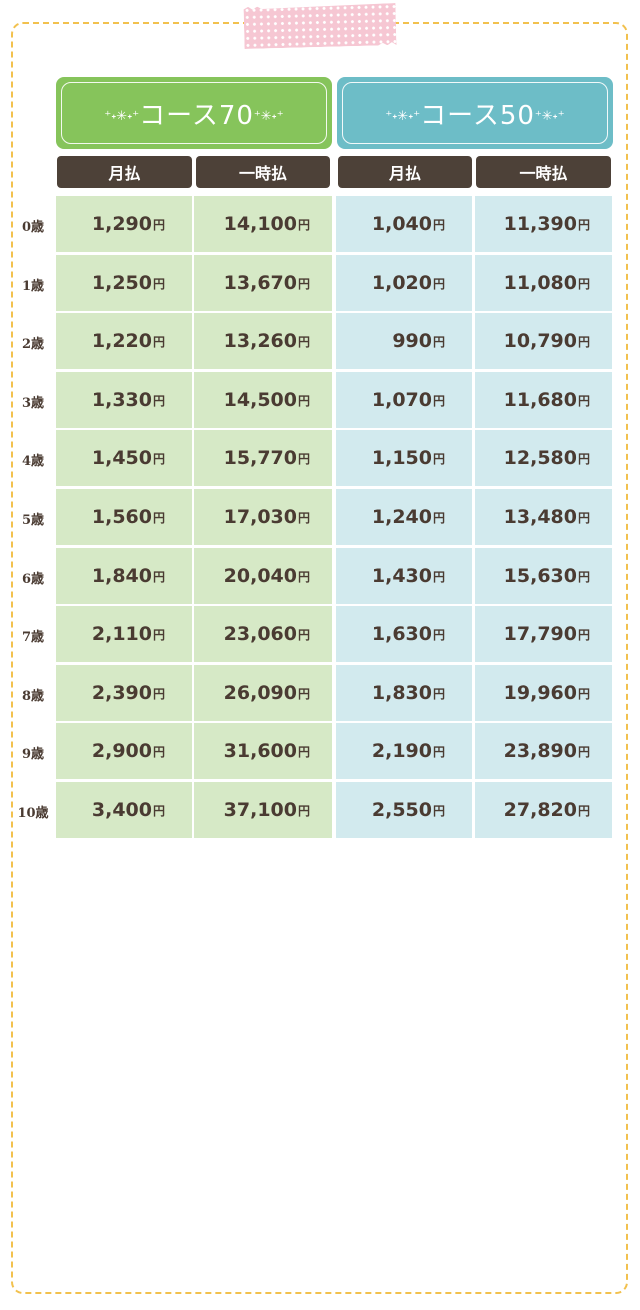 Image resolution: width=640 pixels, height=1310 pixels. Describe the element at coordinates (263, 400) in the screenshot. I see `cell-course70-lump-sum: 14,500 円` at that location.